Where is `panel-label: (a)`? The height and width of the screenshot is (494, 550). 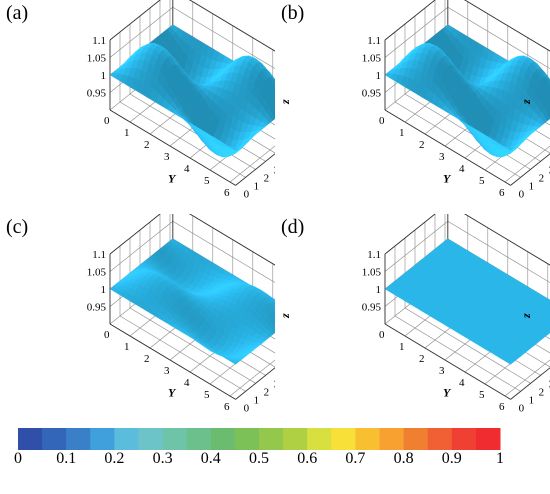
panel-label: (a) is located at coordinates (17, 13).